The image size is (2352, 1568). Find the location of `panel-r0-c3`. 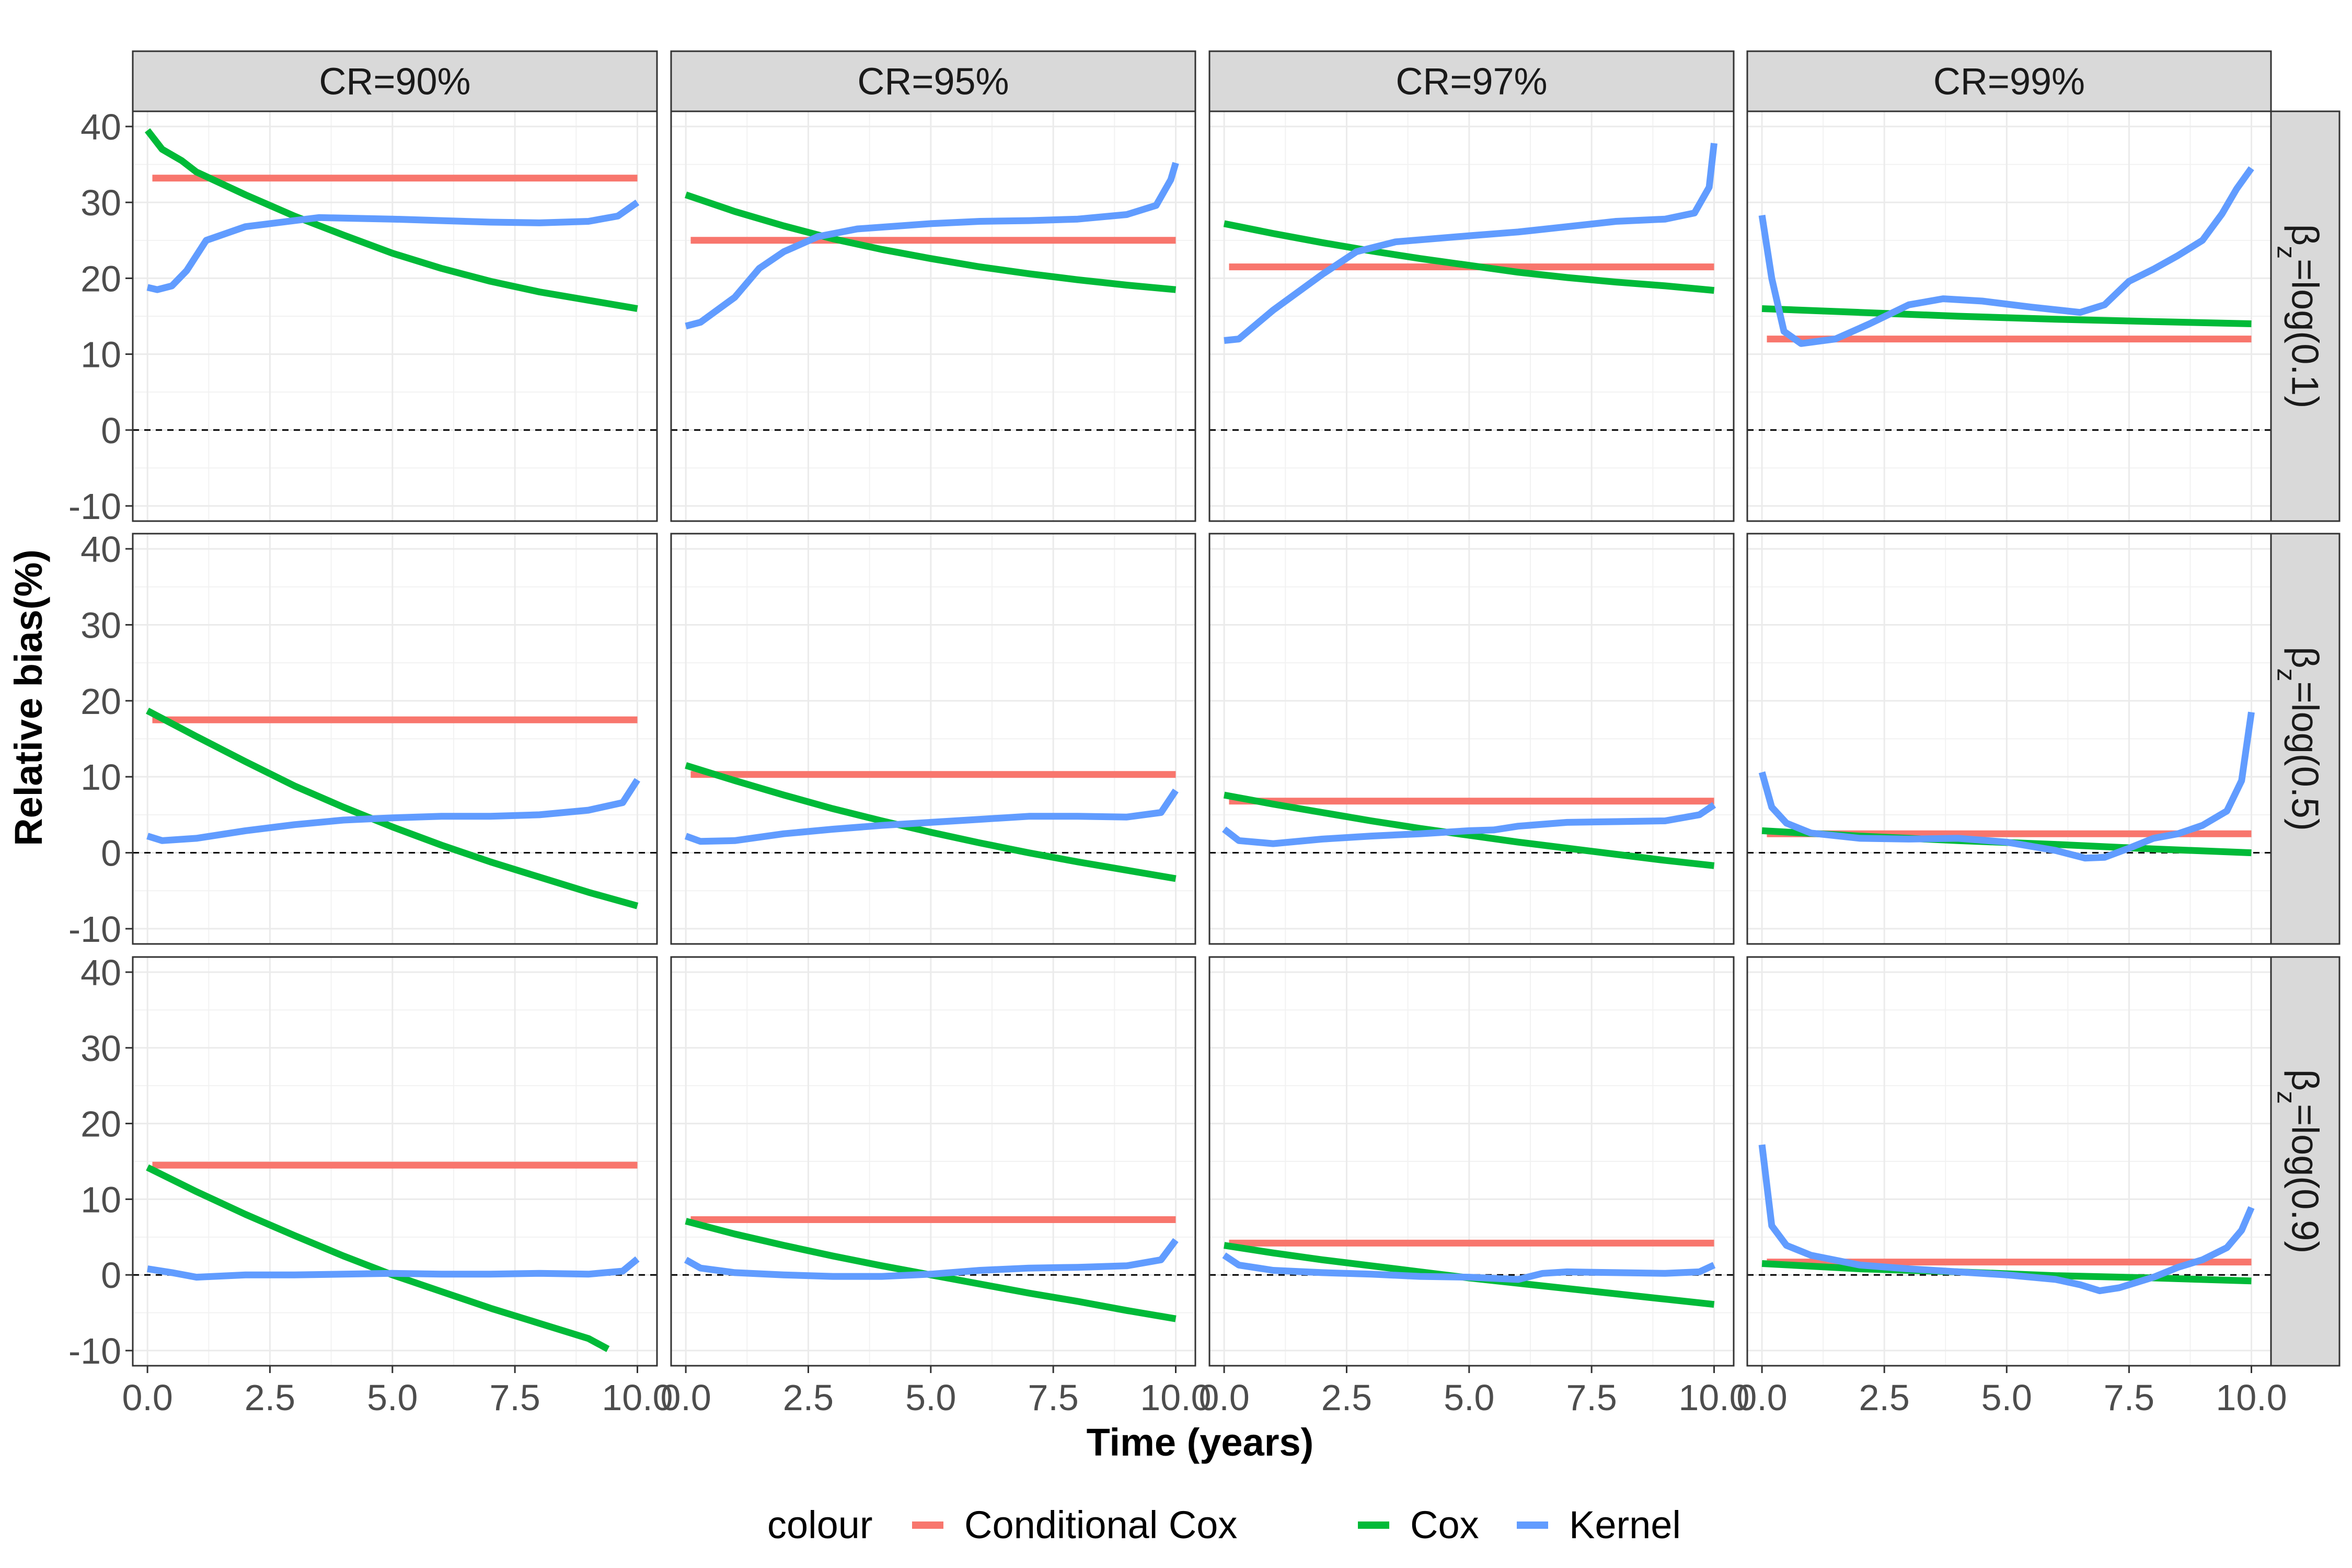

panel-r0-c3 is located at coordinates (2009, 316).